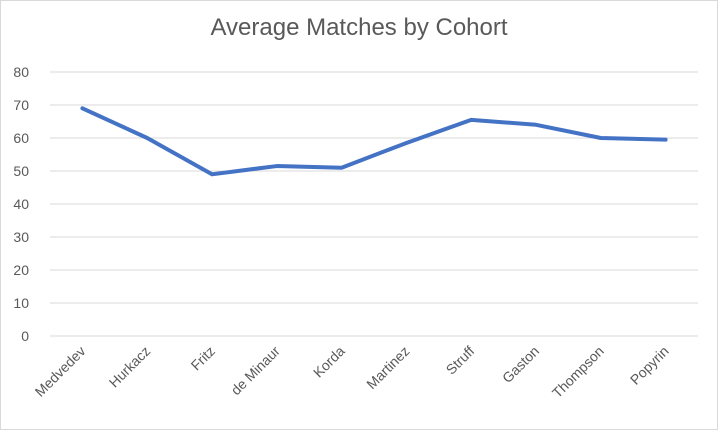 Image resolution: width=718 pixels, height=430 pixels. I want to click on y-tick-label: 50, so click(21, 171).